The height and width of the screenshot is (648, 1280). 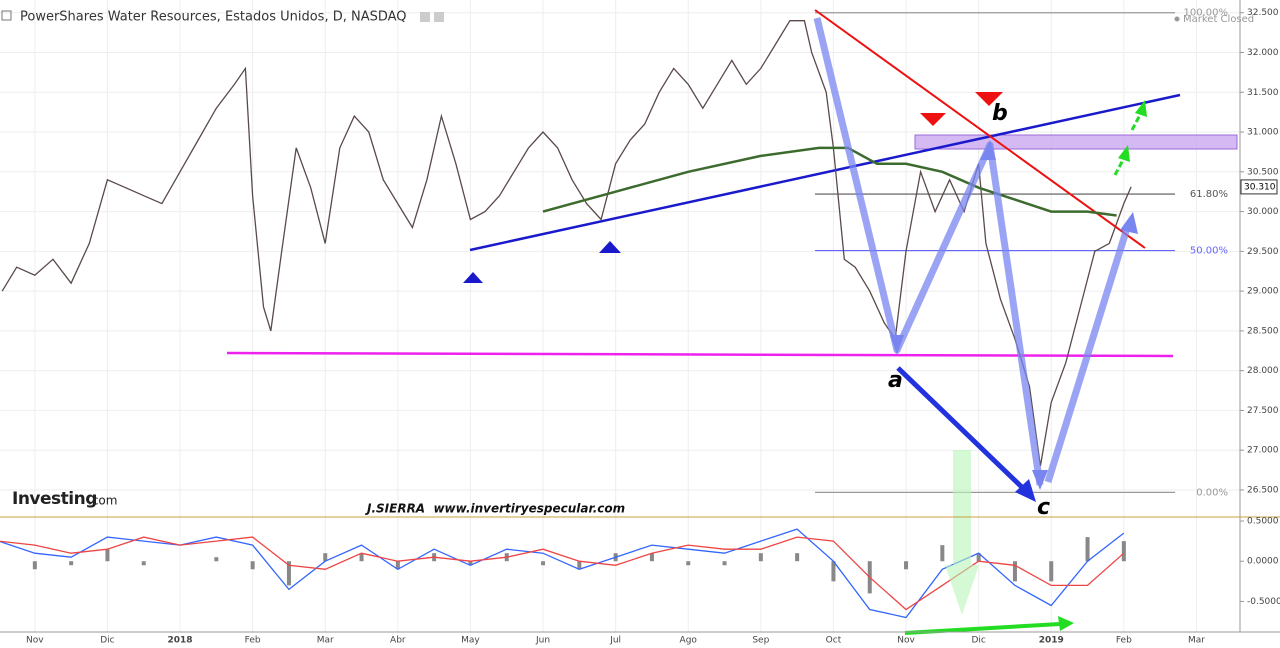 I want to click on fib-label: 100.00%, so click(x=1206, y=13).